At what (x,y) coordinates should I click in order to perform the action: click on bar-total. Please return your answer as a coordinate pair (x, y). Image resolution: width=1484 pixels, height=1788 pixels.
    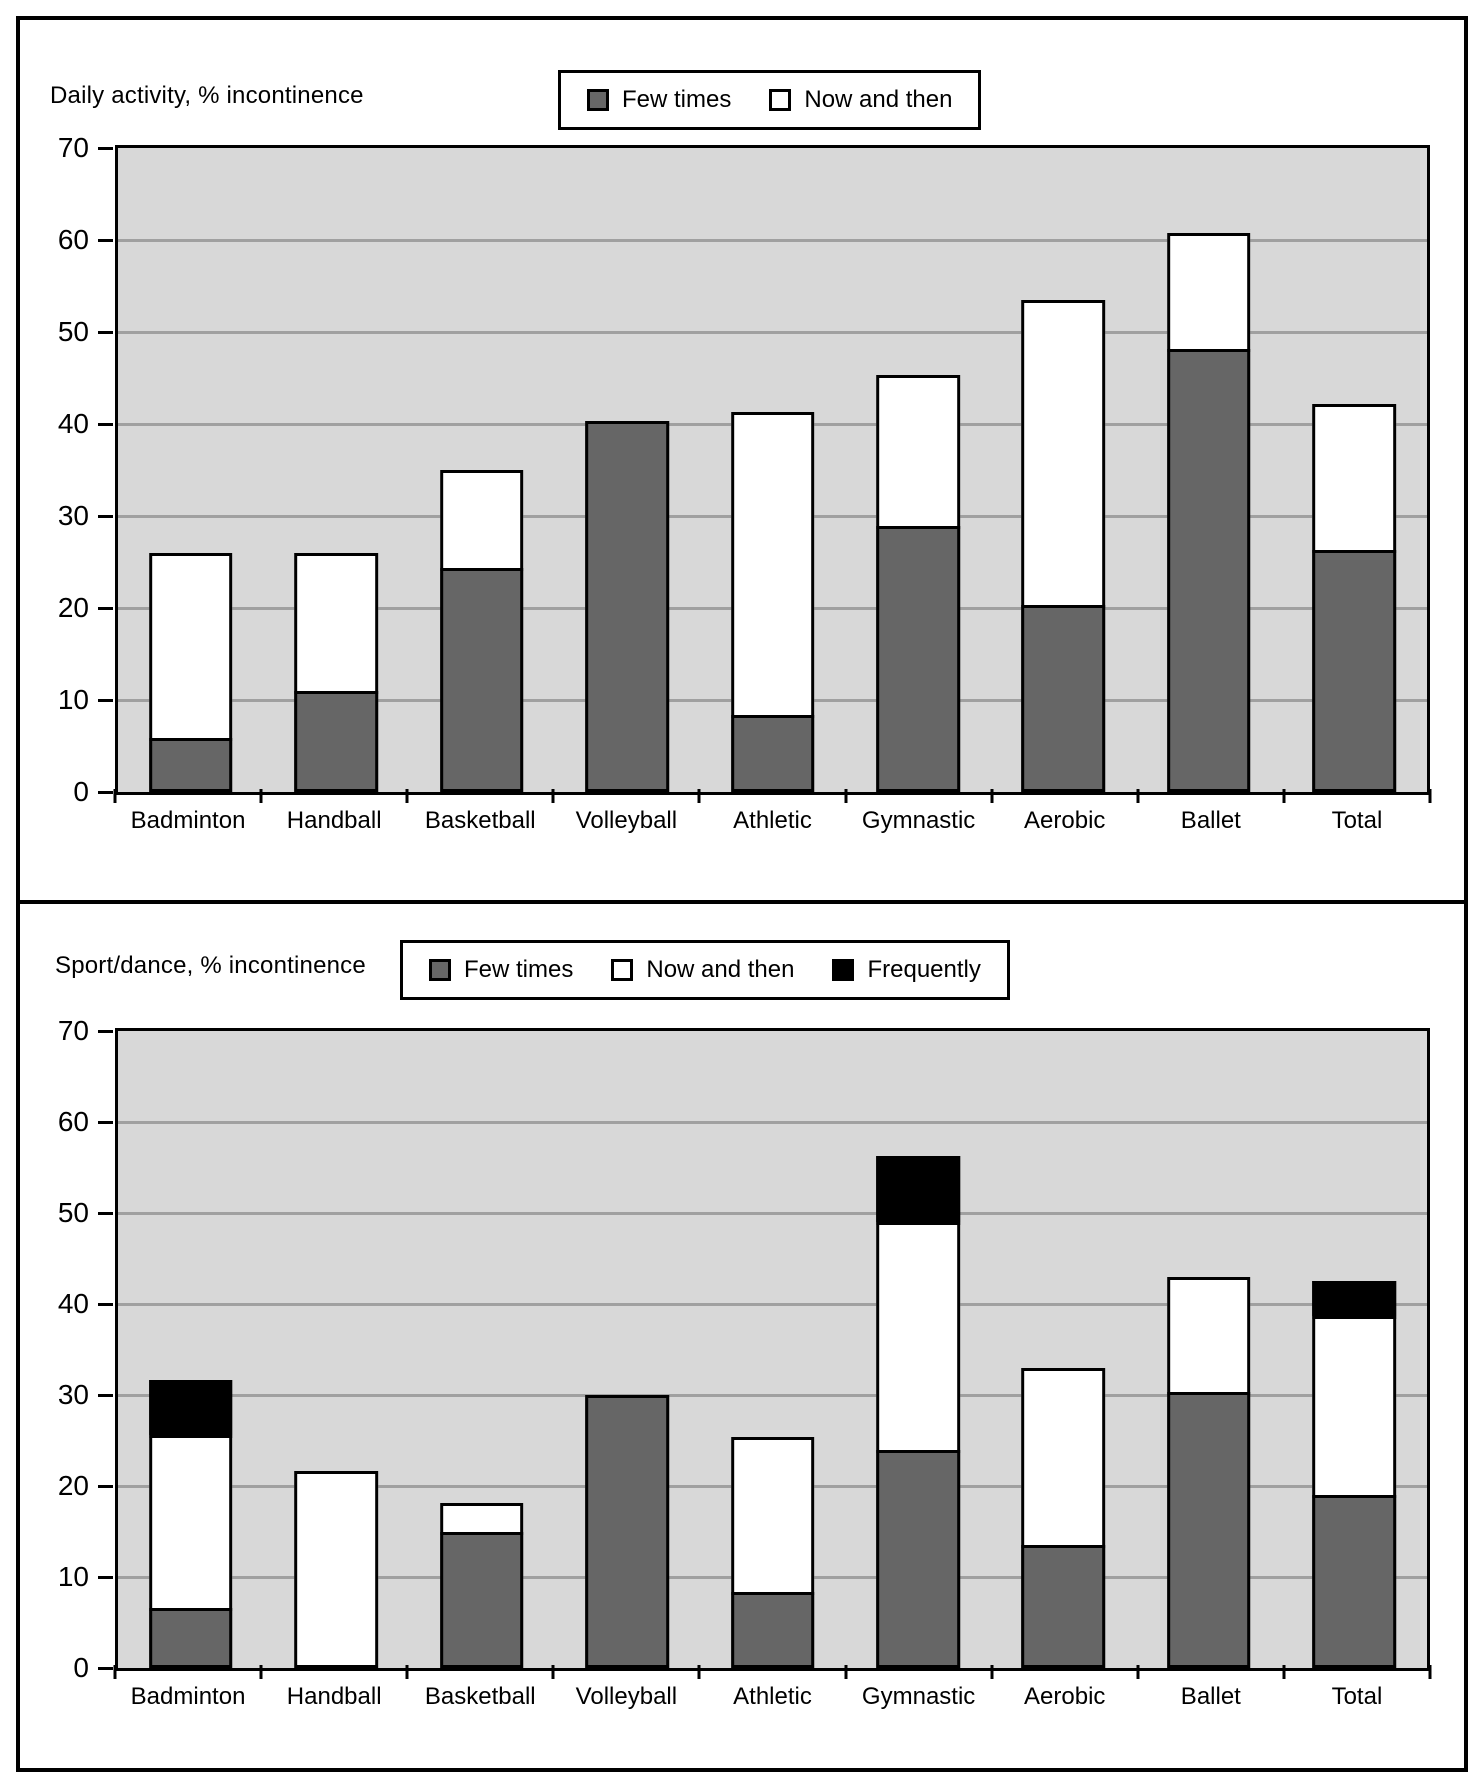
    Looking at the image, I should click on (1354, 1474).